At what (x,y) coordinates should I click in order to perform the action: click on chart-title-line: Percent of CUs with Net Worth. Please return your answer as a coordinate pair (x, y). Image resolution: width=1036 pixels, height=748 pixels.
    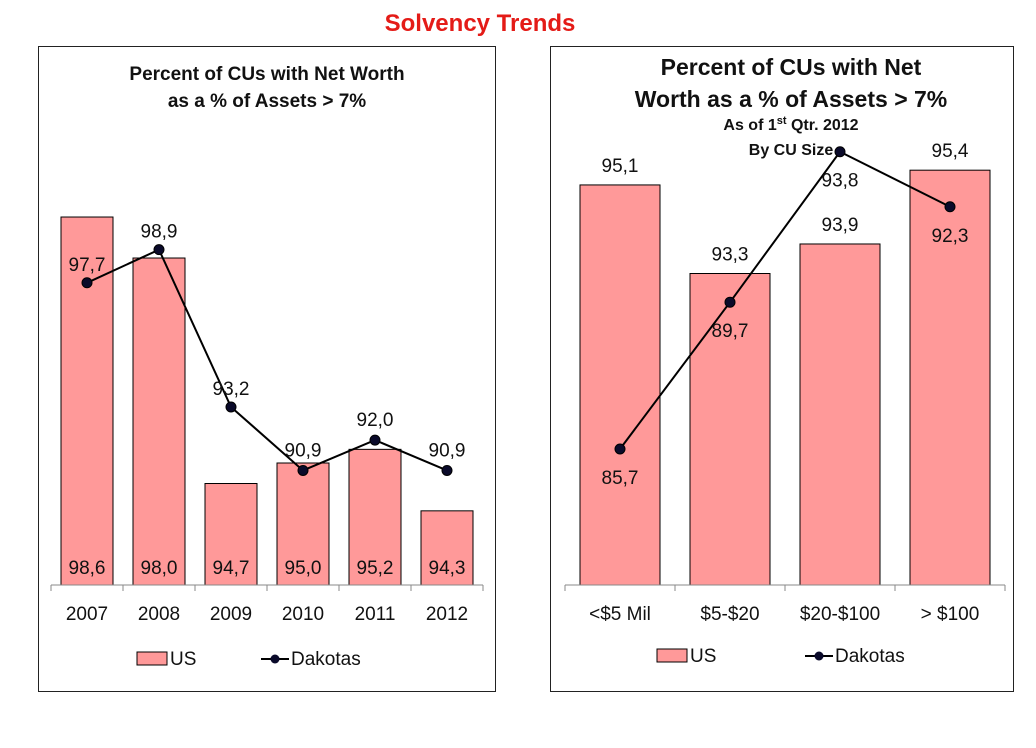
    Looking at the image, I should click on (266, 74).